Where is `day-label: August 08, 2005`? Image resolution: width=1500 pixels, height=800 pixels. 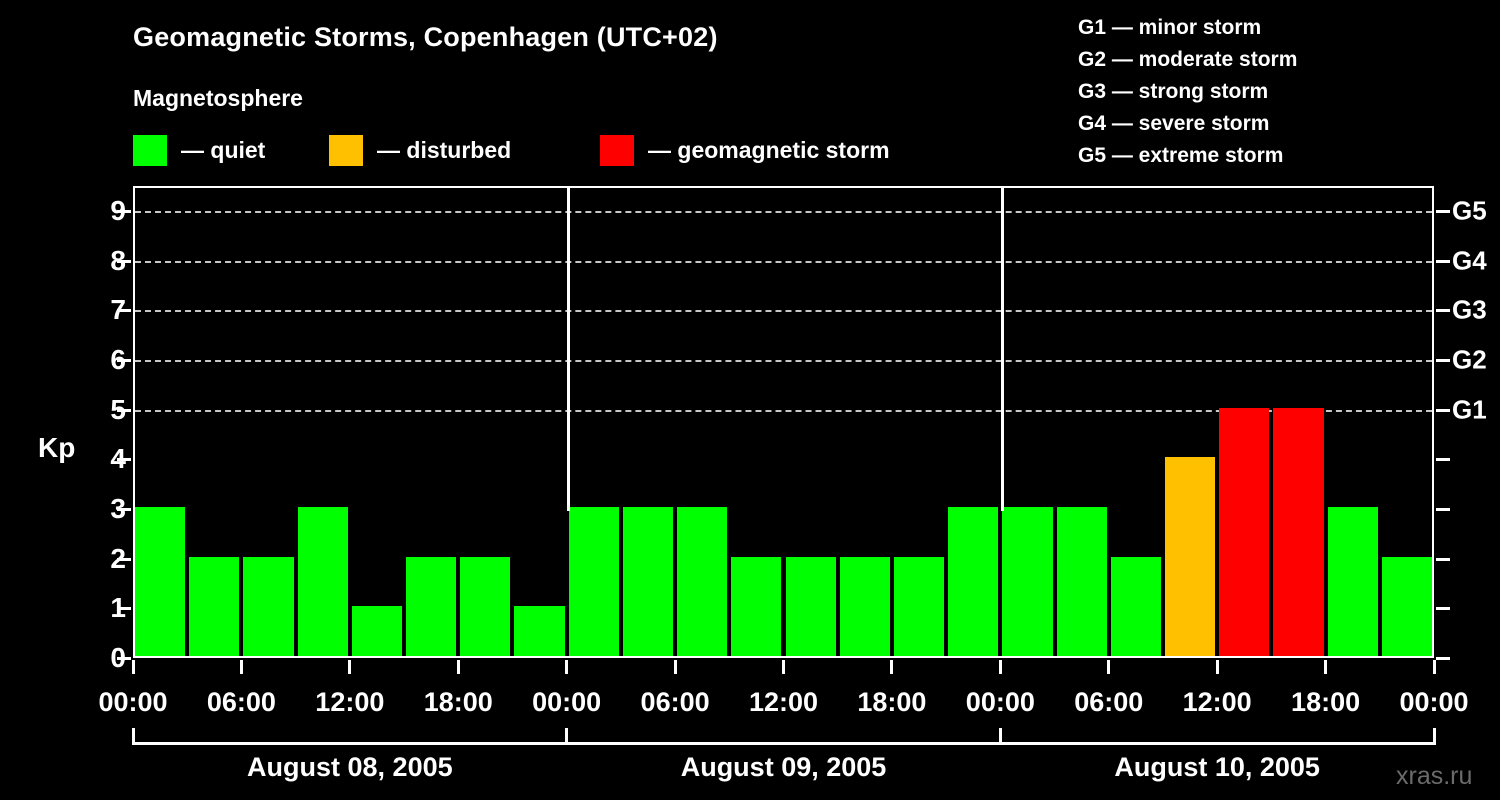 day-label: August 08, 2005 is located at coordinates (350, 767).